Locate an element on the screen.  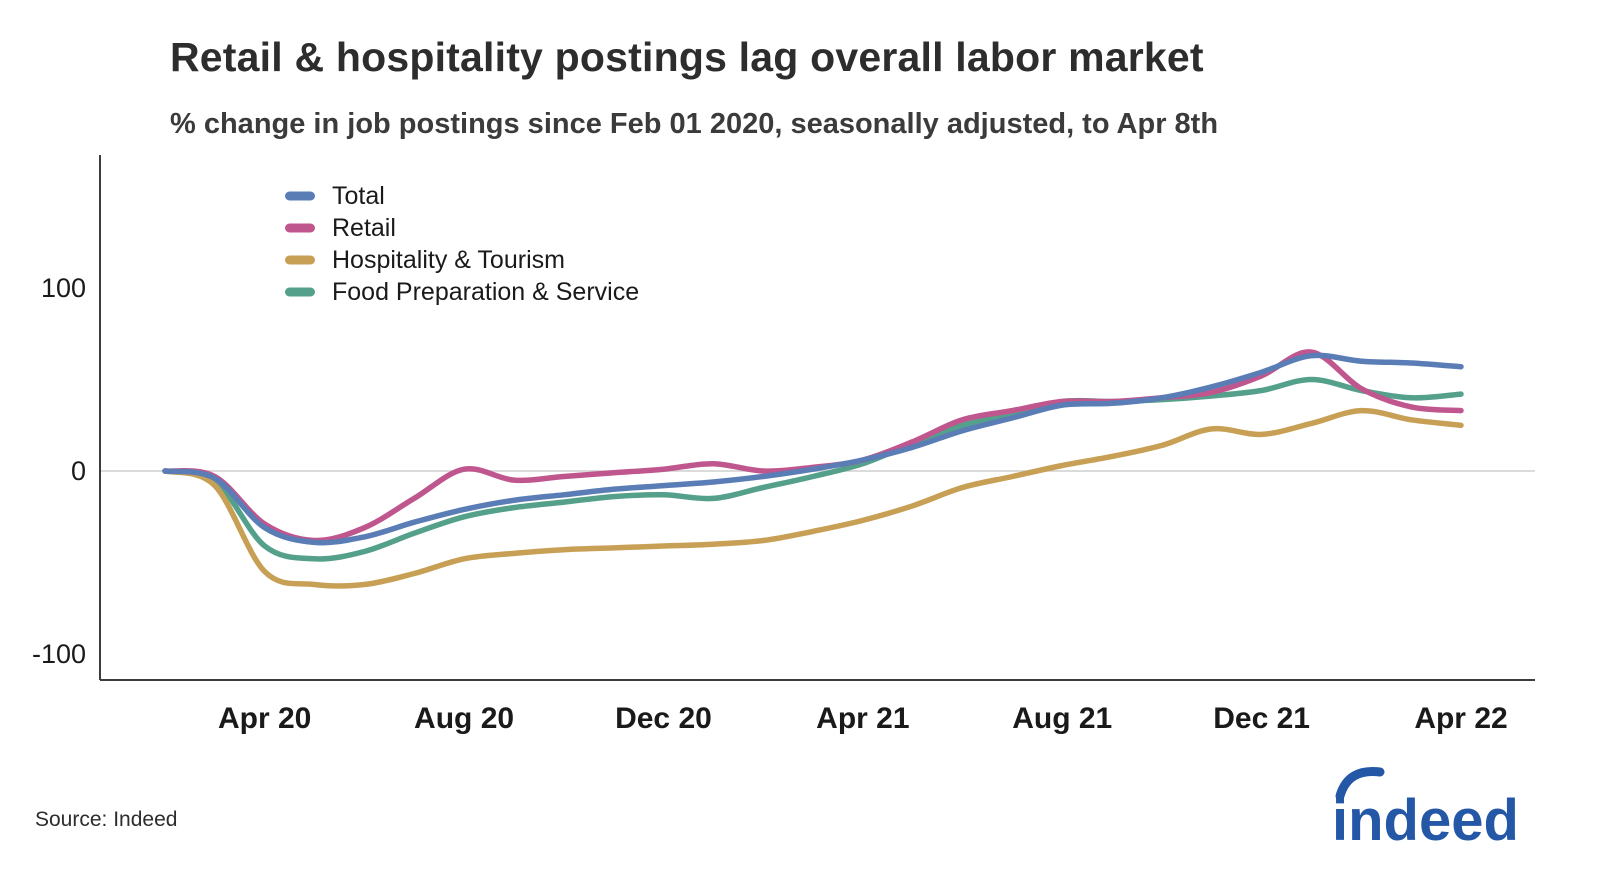
legend-item-hospitality-tourism: Hospitality & Tourism is located at coordinates (425, 260).